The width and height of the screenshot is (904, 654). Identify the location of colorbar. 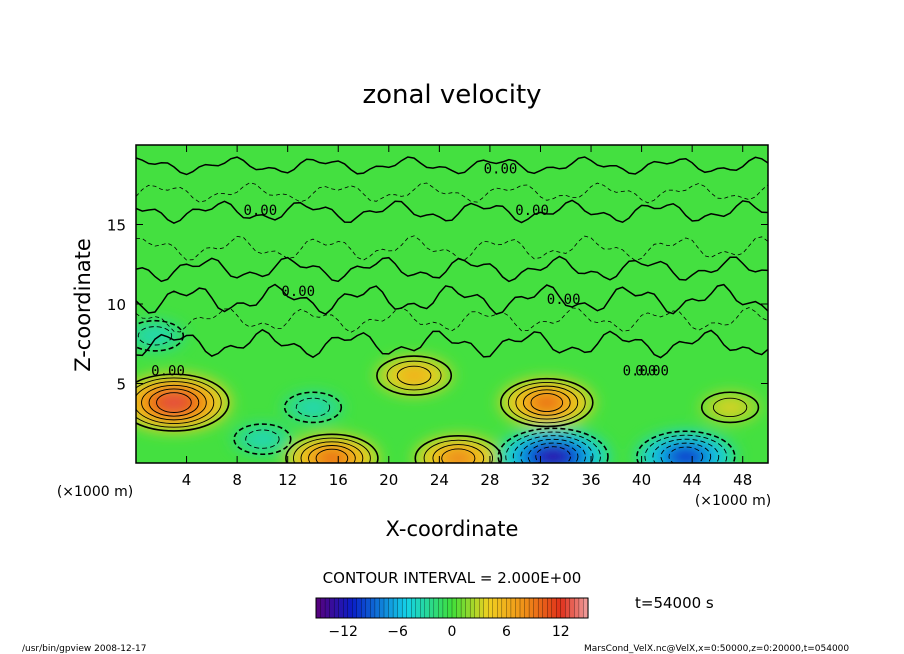
(452, 608).